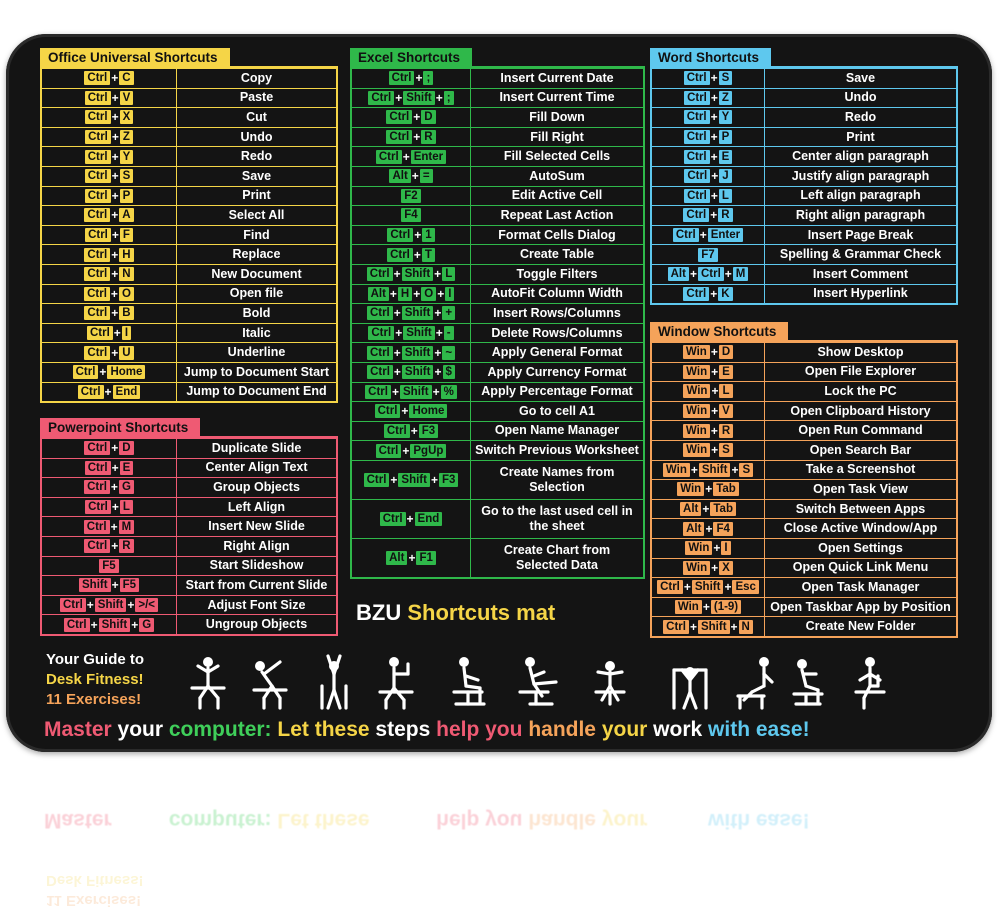 The width and height of the screenshot is (1000, 922). Describe the element at coordinates (708, 430) in the screenshot. I see `shortcut-keys: Win + R` at that location.